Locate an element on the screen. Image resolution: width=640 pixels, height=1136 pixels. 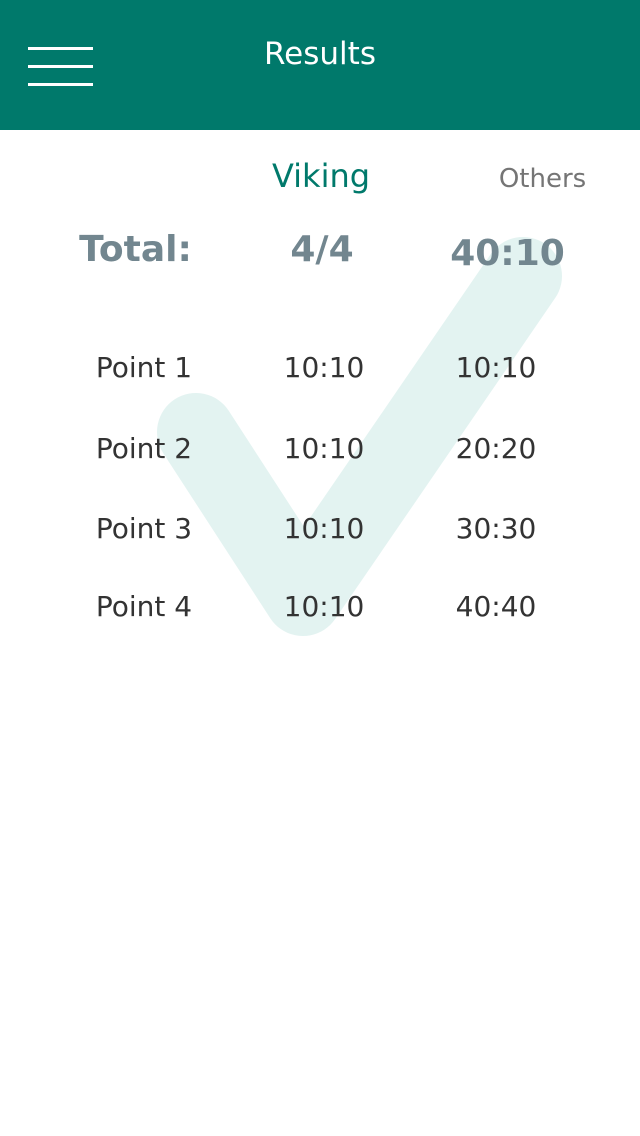
list-item: Point 1 10:10 10:10 is located at coordinates (320, 368).